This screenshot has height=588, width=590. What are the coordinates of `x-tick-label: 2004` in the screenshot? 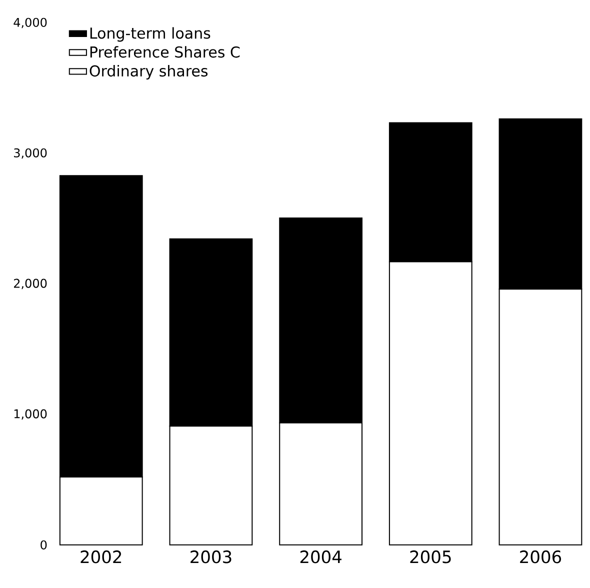 It's located at (321, 557).